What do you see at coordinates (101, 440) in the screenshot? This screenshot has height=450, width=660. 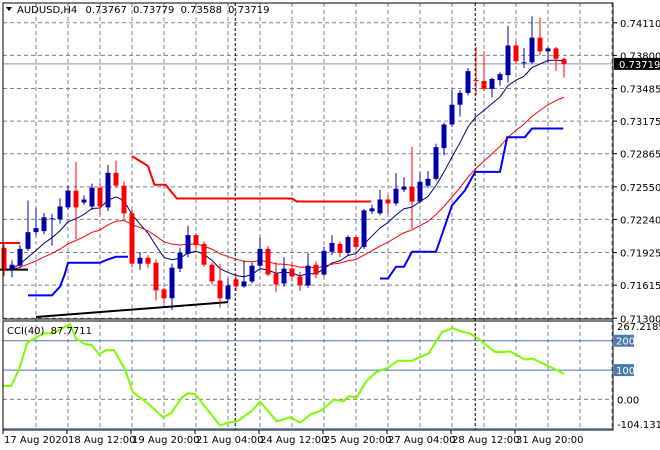 I see `time-label: 18 Aug 12:00` at bounding box center [101, 440].